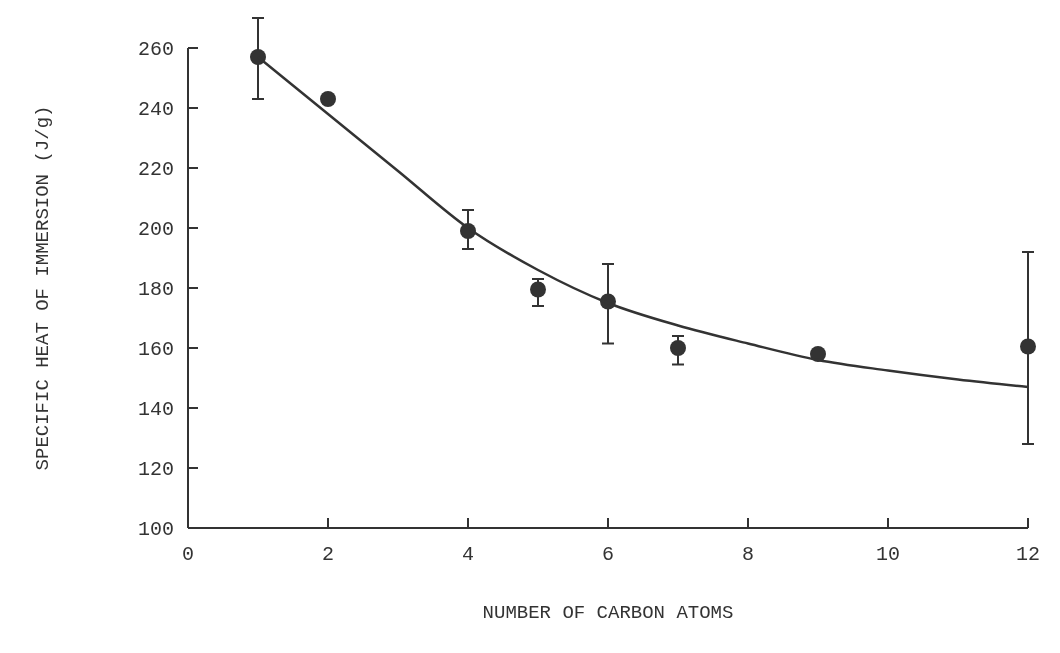 The width and height of the screenshot is (1060, 653). Describe the element at coordinates (155, 469) in the screenshot. I see `y-tick-label: 120` at that location.